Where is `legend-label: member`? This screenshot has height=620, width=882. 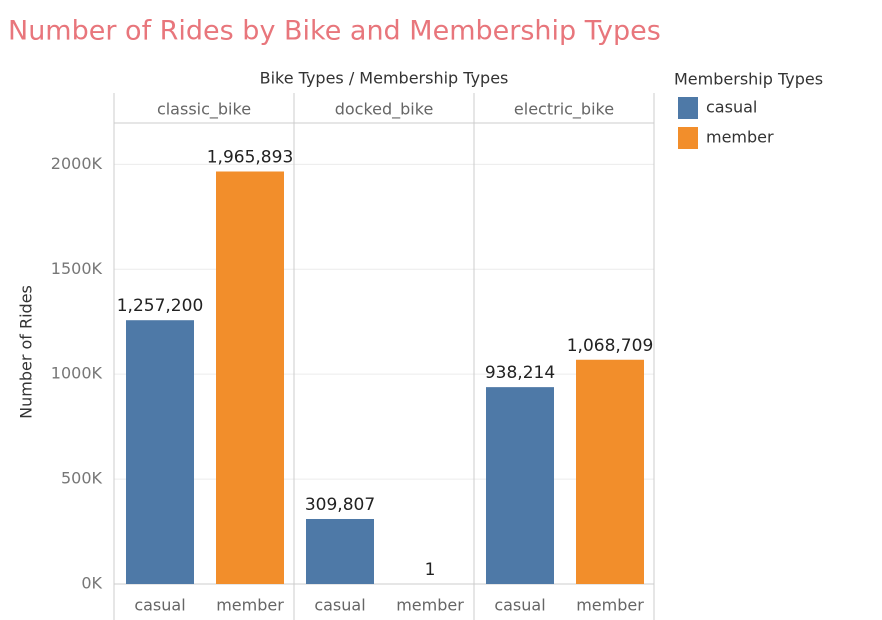
legend-label: member is located at coordinates (740, 137).